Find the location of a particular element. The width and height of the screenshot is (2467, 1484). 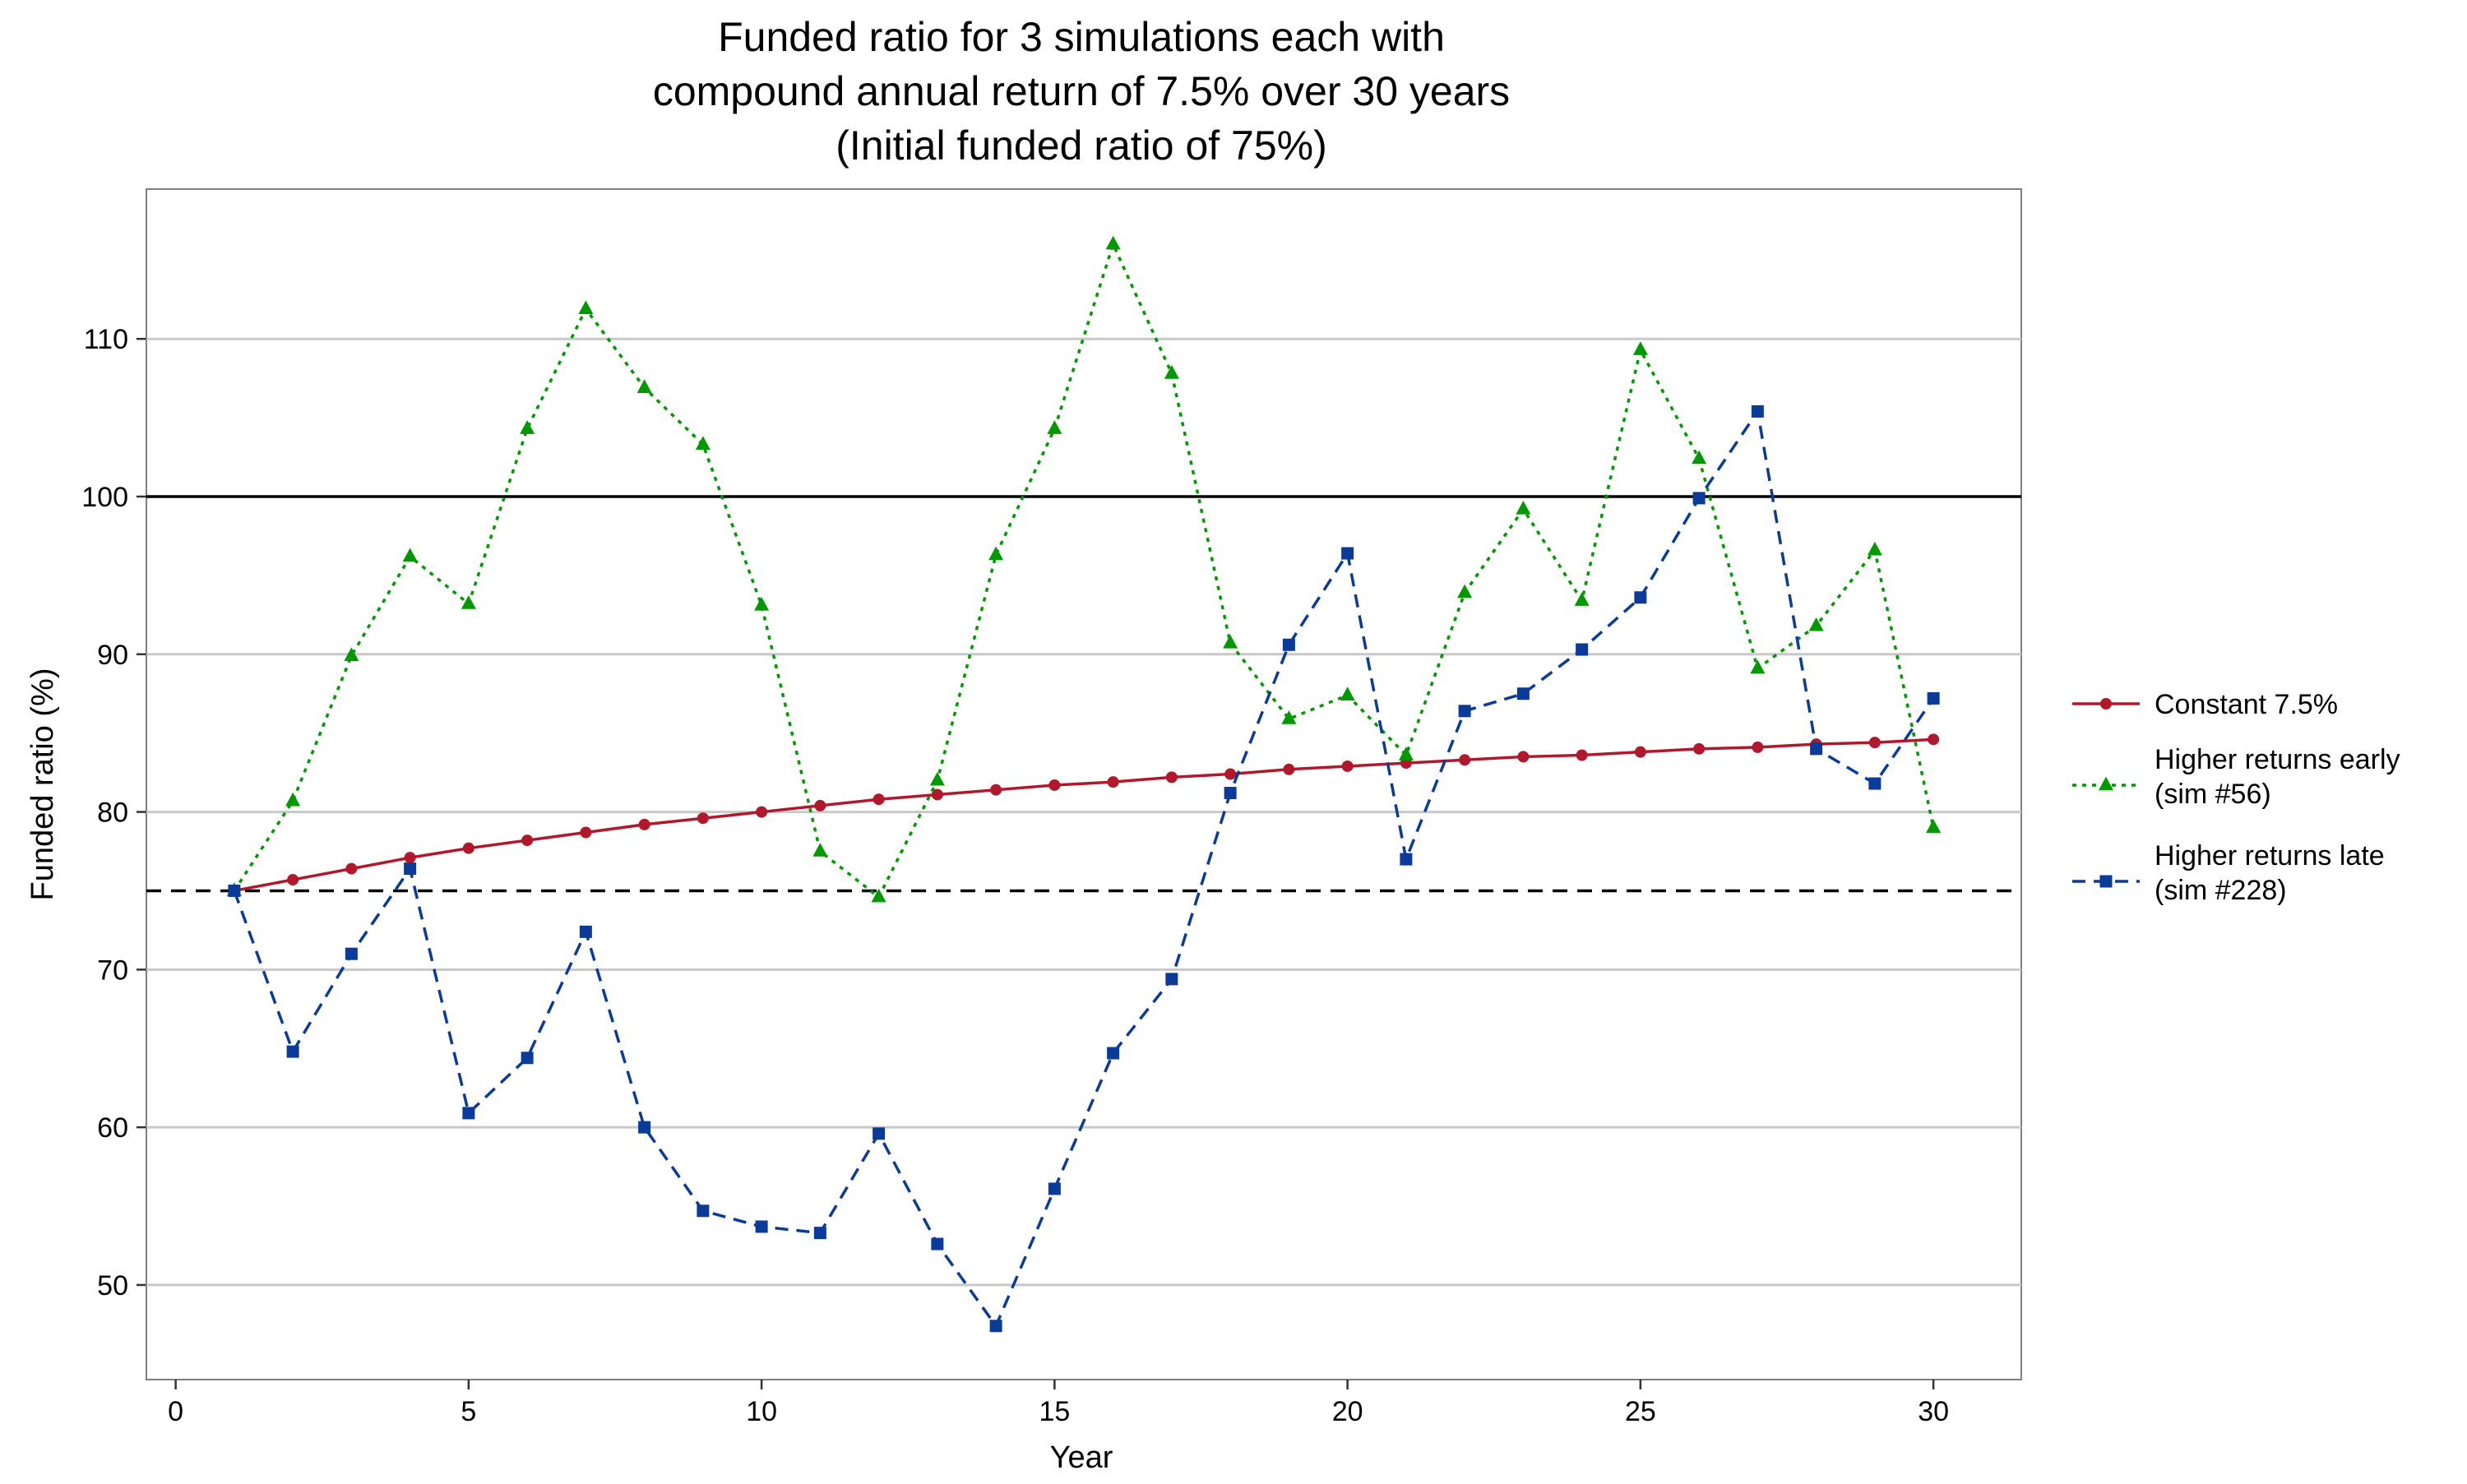

x-tick-label-20: 20 is located at coordinates (1347, 1411).